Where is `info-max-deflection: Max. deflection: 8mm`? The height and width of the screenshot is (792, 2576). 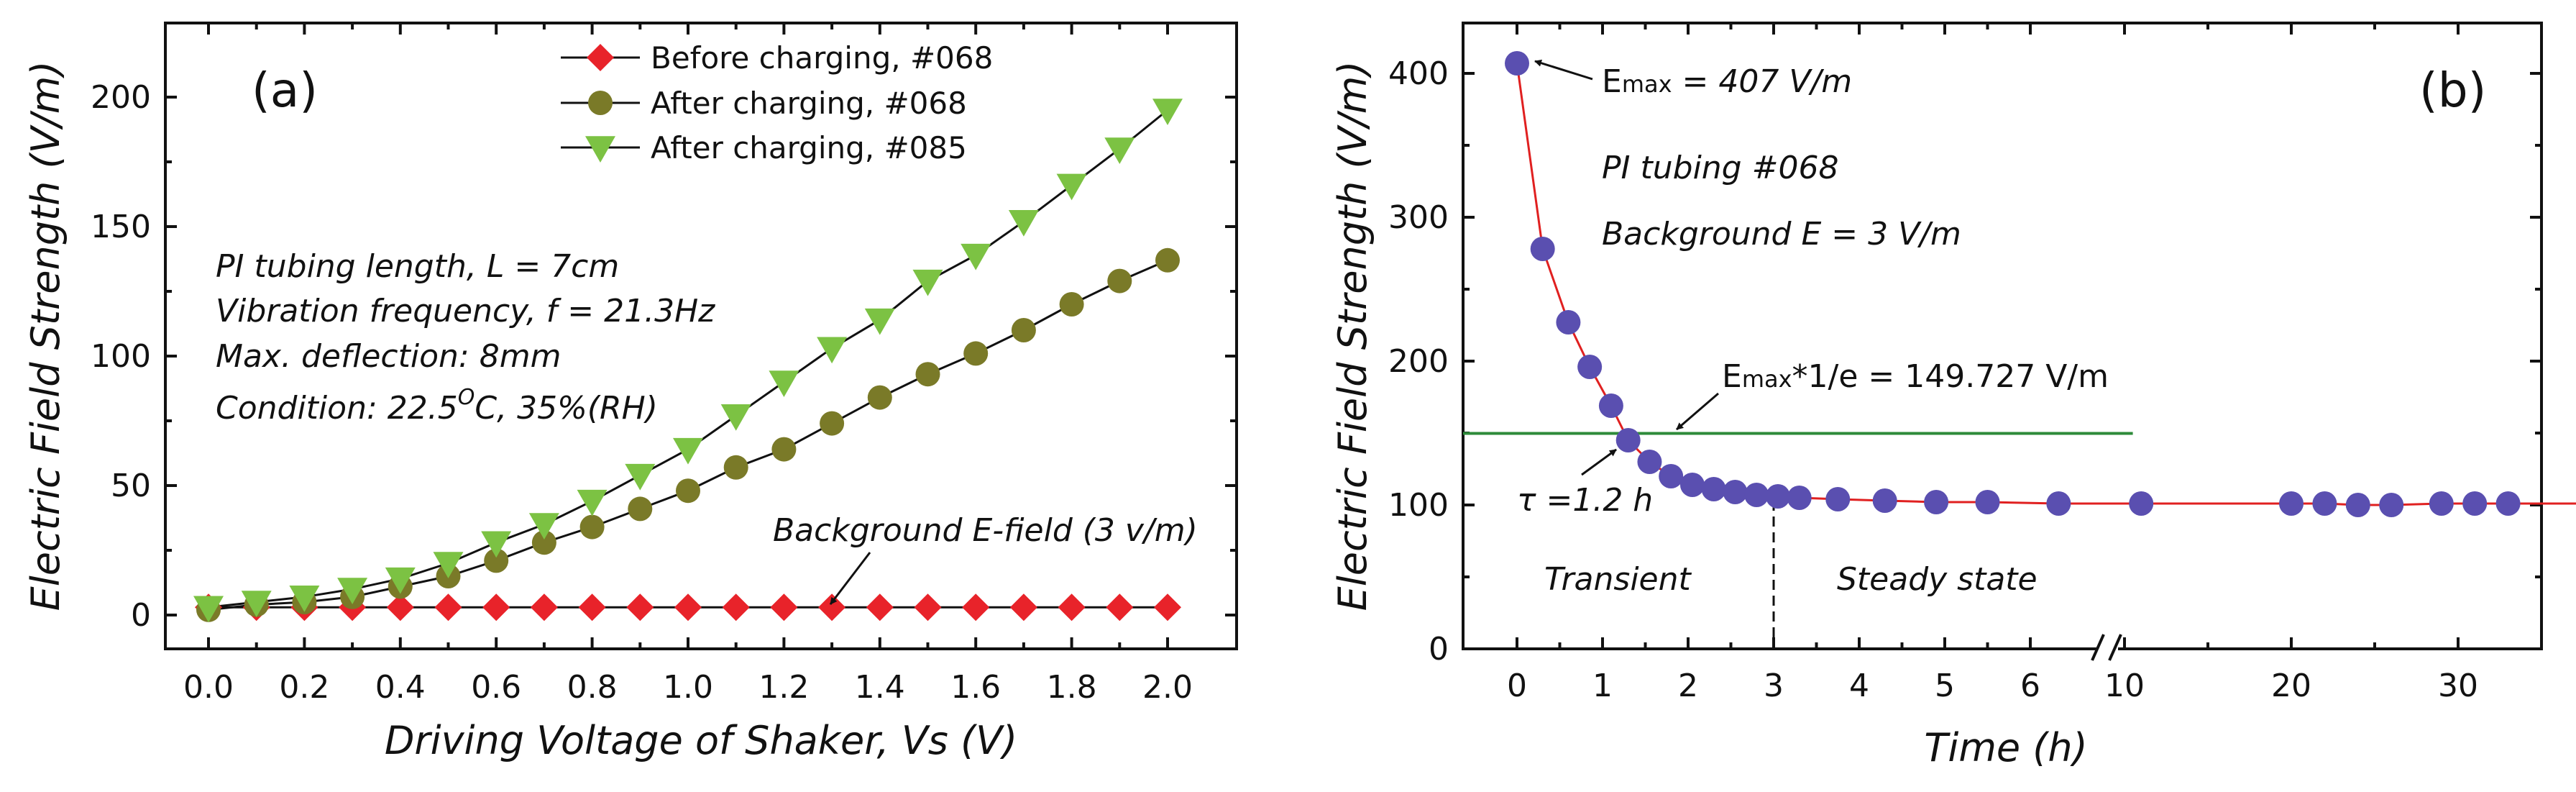
info-max-deflection: Max. deflection: 8mm is located at coordinates (388, 356).